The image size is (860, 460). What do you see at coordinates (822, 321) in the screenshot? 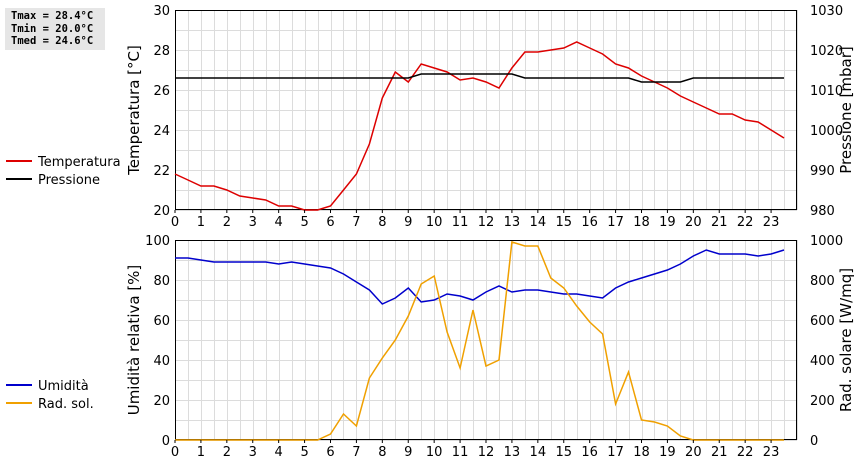
I see `y-right-tick-label: 600` at bounding box center [822, 321].